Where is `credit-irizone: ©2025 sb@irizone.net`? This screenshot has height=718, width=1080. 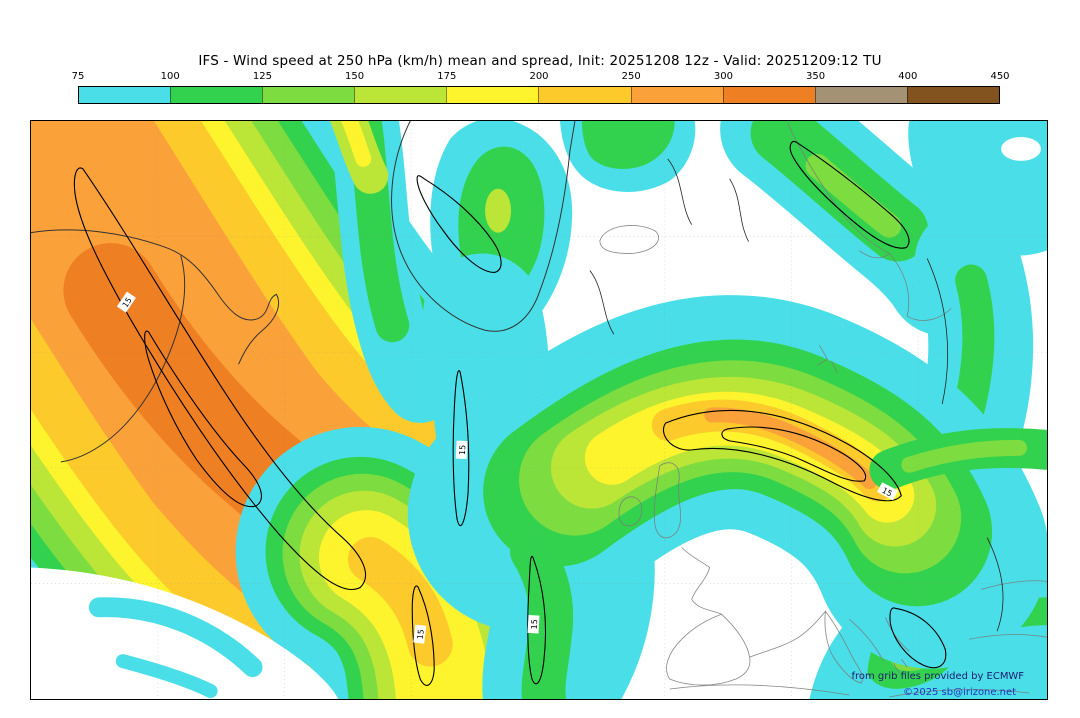 credit-irizone: ©2025 sb@irizone.net is located at coordinates (959, 692).